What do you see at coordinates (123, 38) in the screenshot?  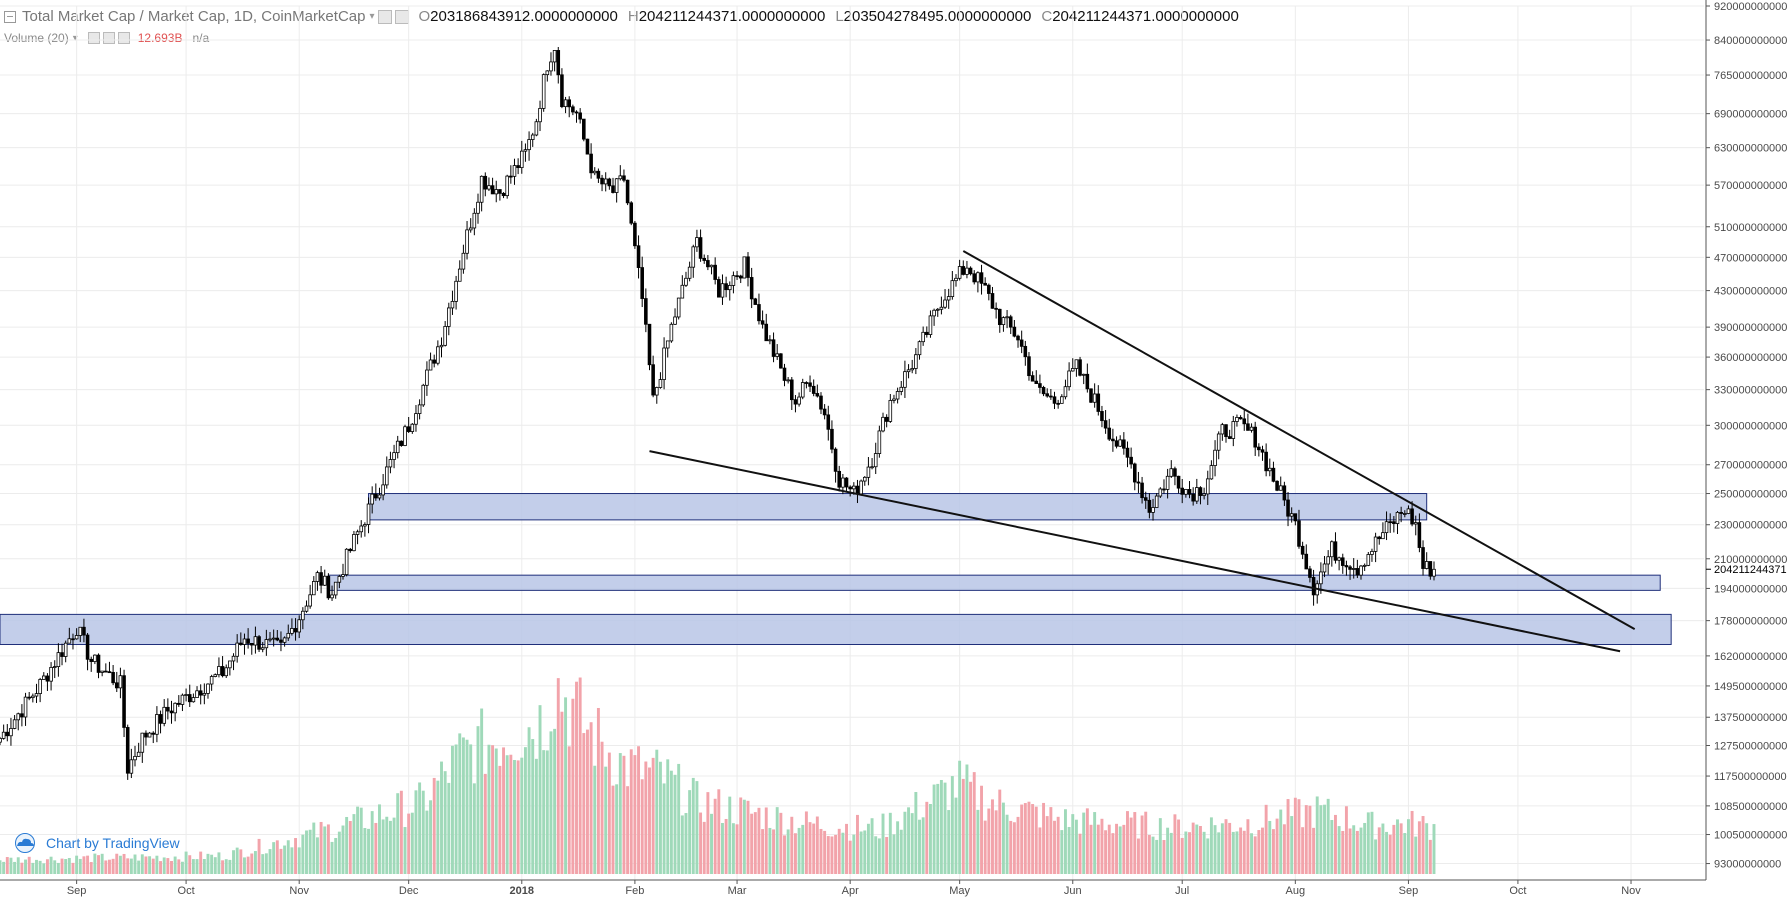 I see `volume-close-icon` at bounding box center [123, 38].